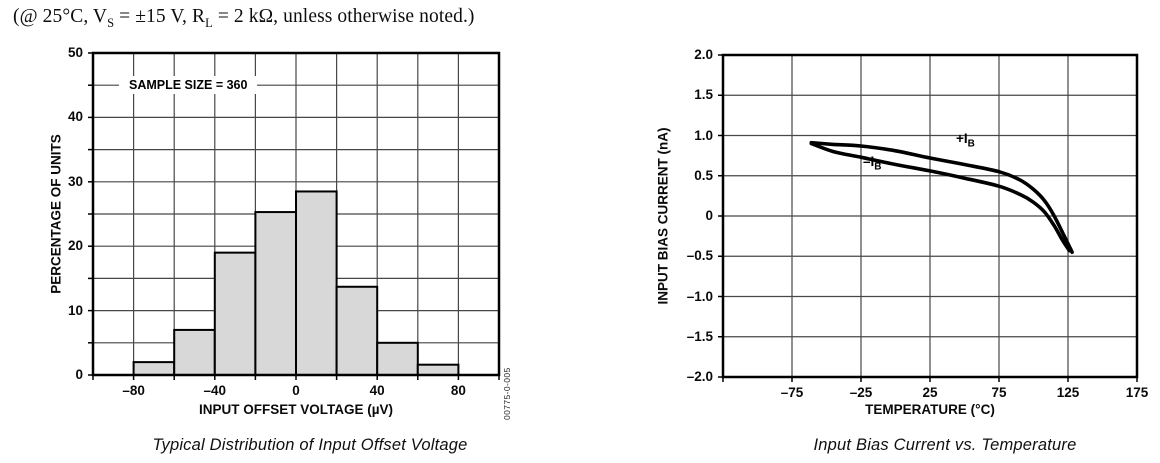 This screenshot has height=463, width=1160. Describe the element at coordinates (699, 336) in the screenshot. I see `y-tick-label: –1.5` at that location.